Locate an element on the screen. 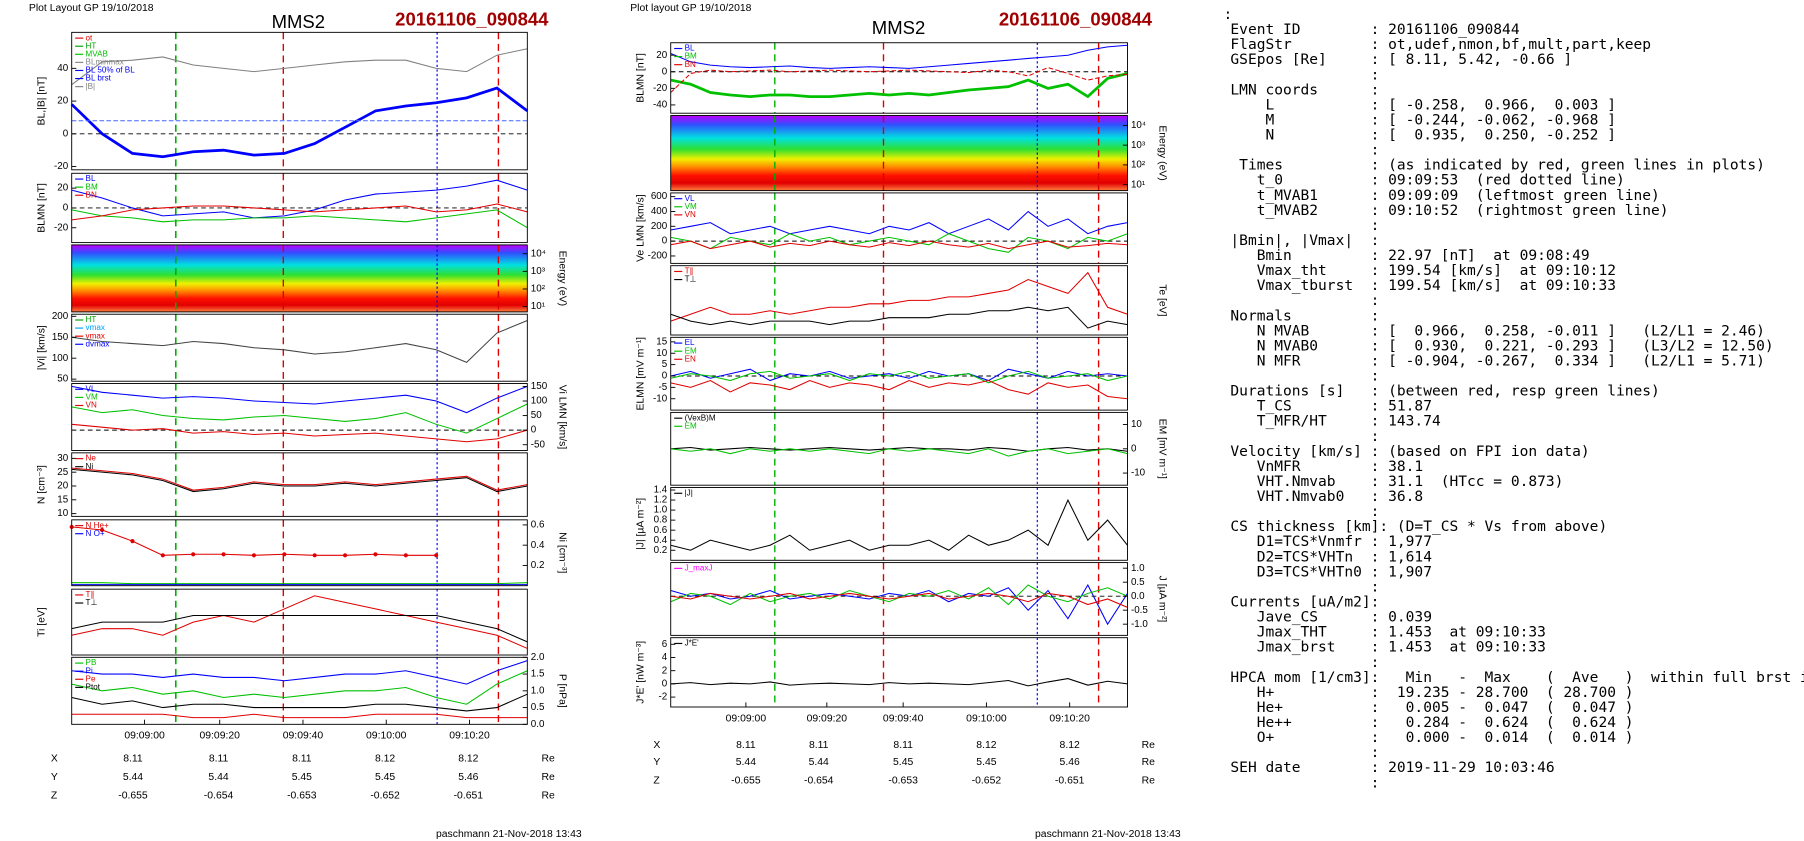  y-tick-label: 10³ is located at coordinates (1138, 145).